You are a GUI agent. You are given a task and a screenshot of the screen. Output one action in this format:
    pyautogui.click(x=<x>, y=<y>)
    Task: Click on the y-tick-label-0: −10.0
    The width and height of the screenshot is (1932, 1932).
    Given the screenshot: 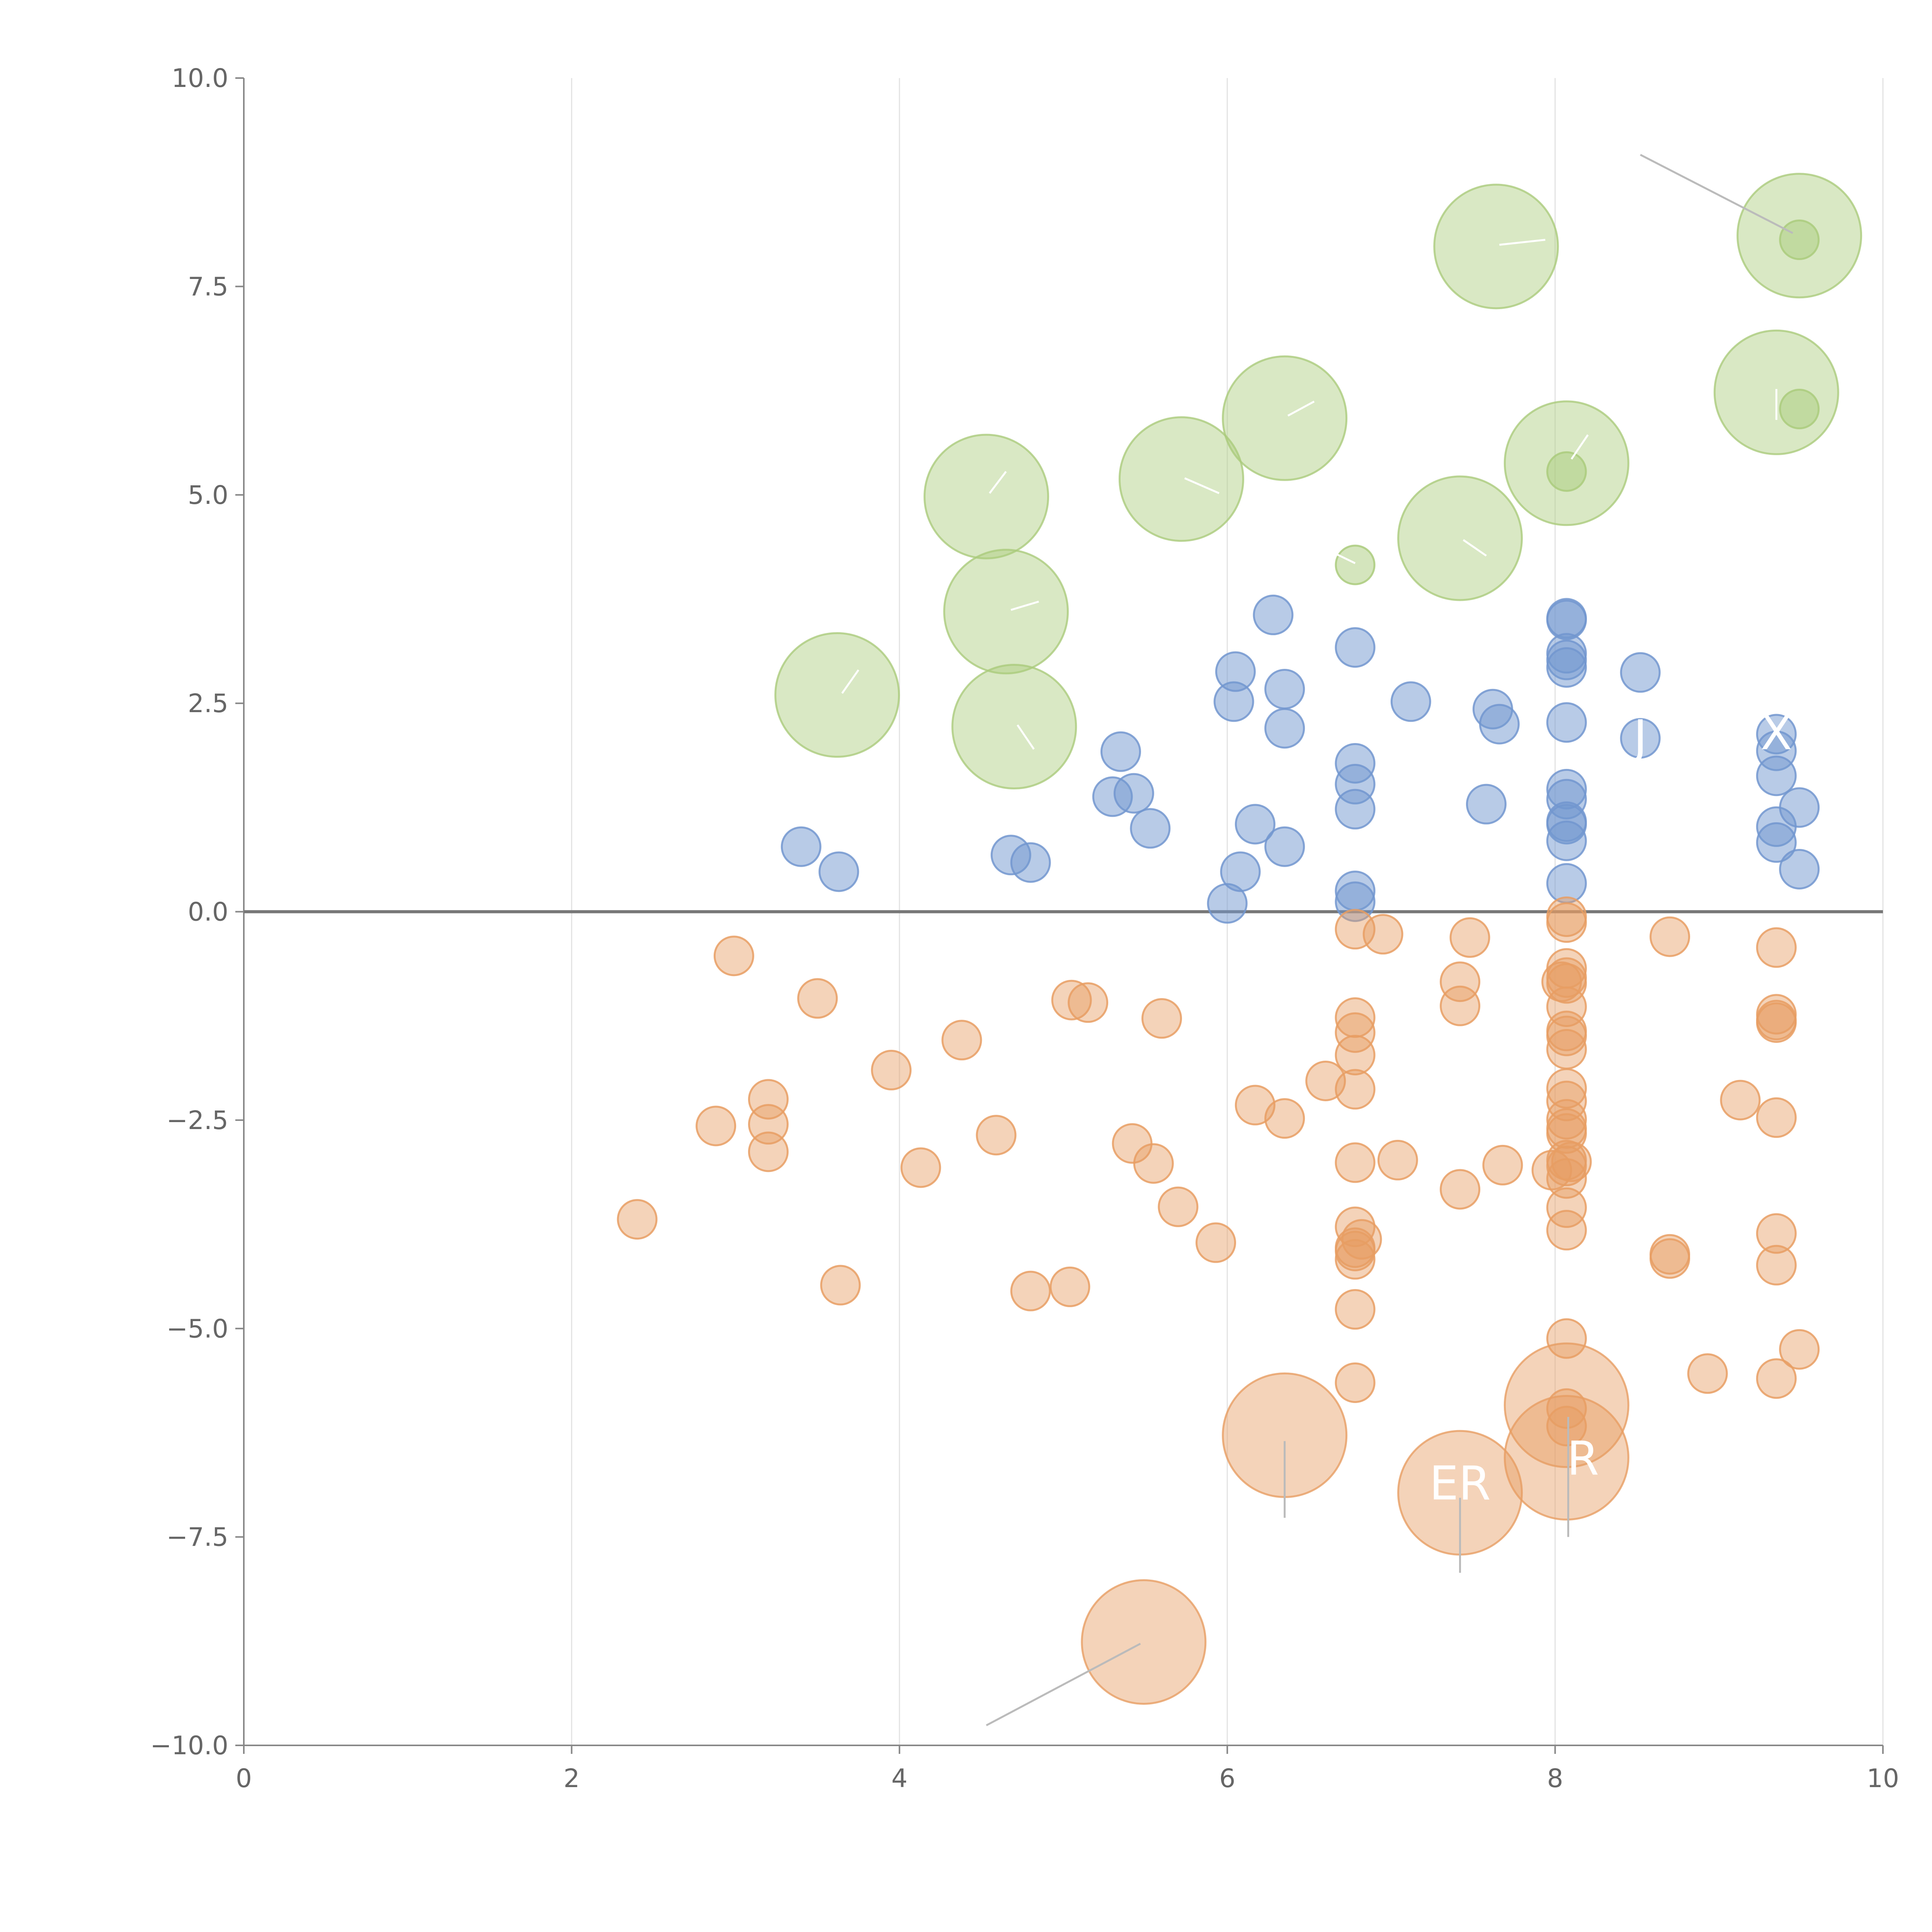 What is the action you would take?
    pyautogui.click(x=189, y=1745)
    